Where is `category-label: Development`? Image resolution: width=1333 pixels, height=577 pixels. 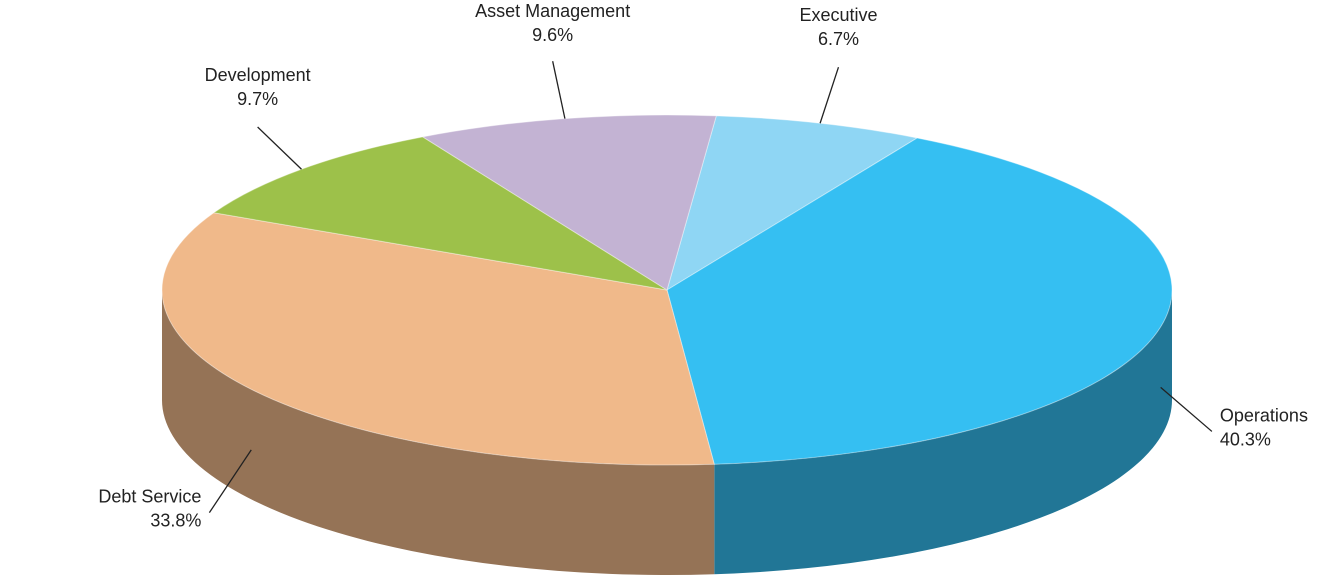
category-label: Development is located at coordinates (258, 75).